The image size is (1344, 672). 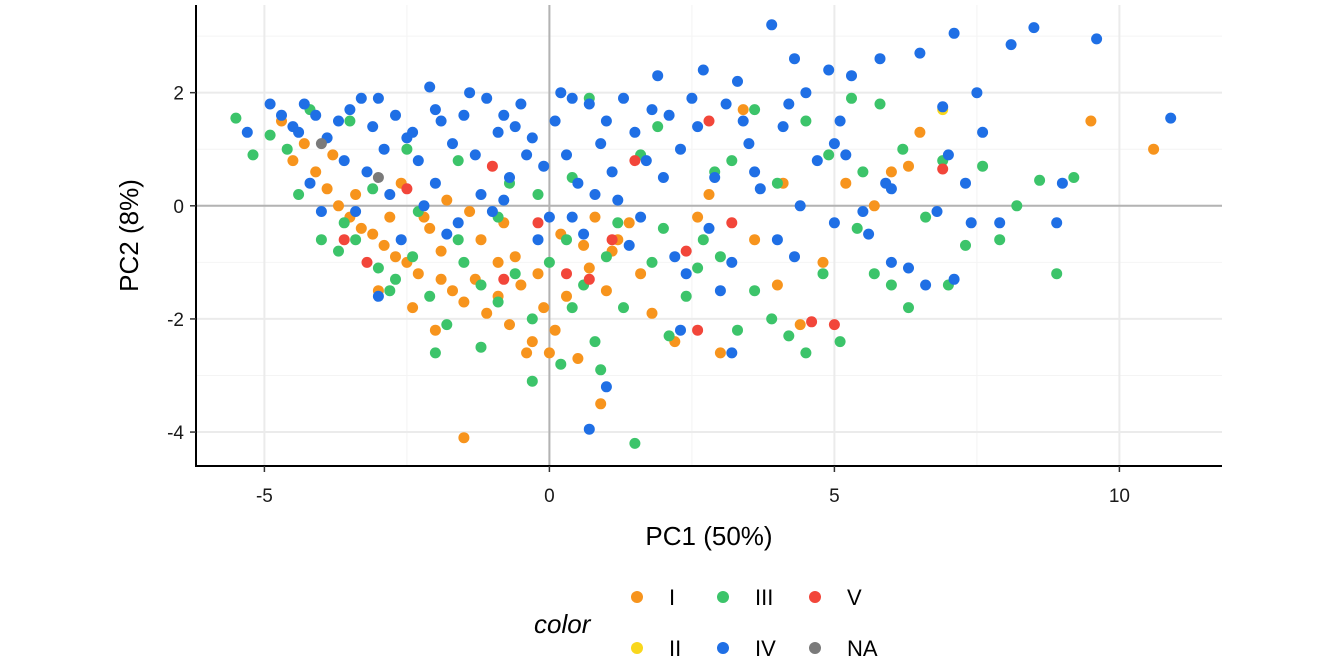 What do you see at coordinates (175, 320) in the screenshot?
I see `y-tick-label: -2` at bounding box center [175, 320].